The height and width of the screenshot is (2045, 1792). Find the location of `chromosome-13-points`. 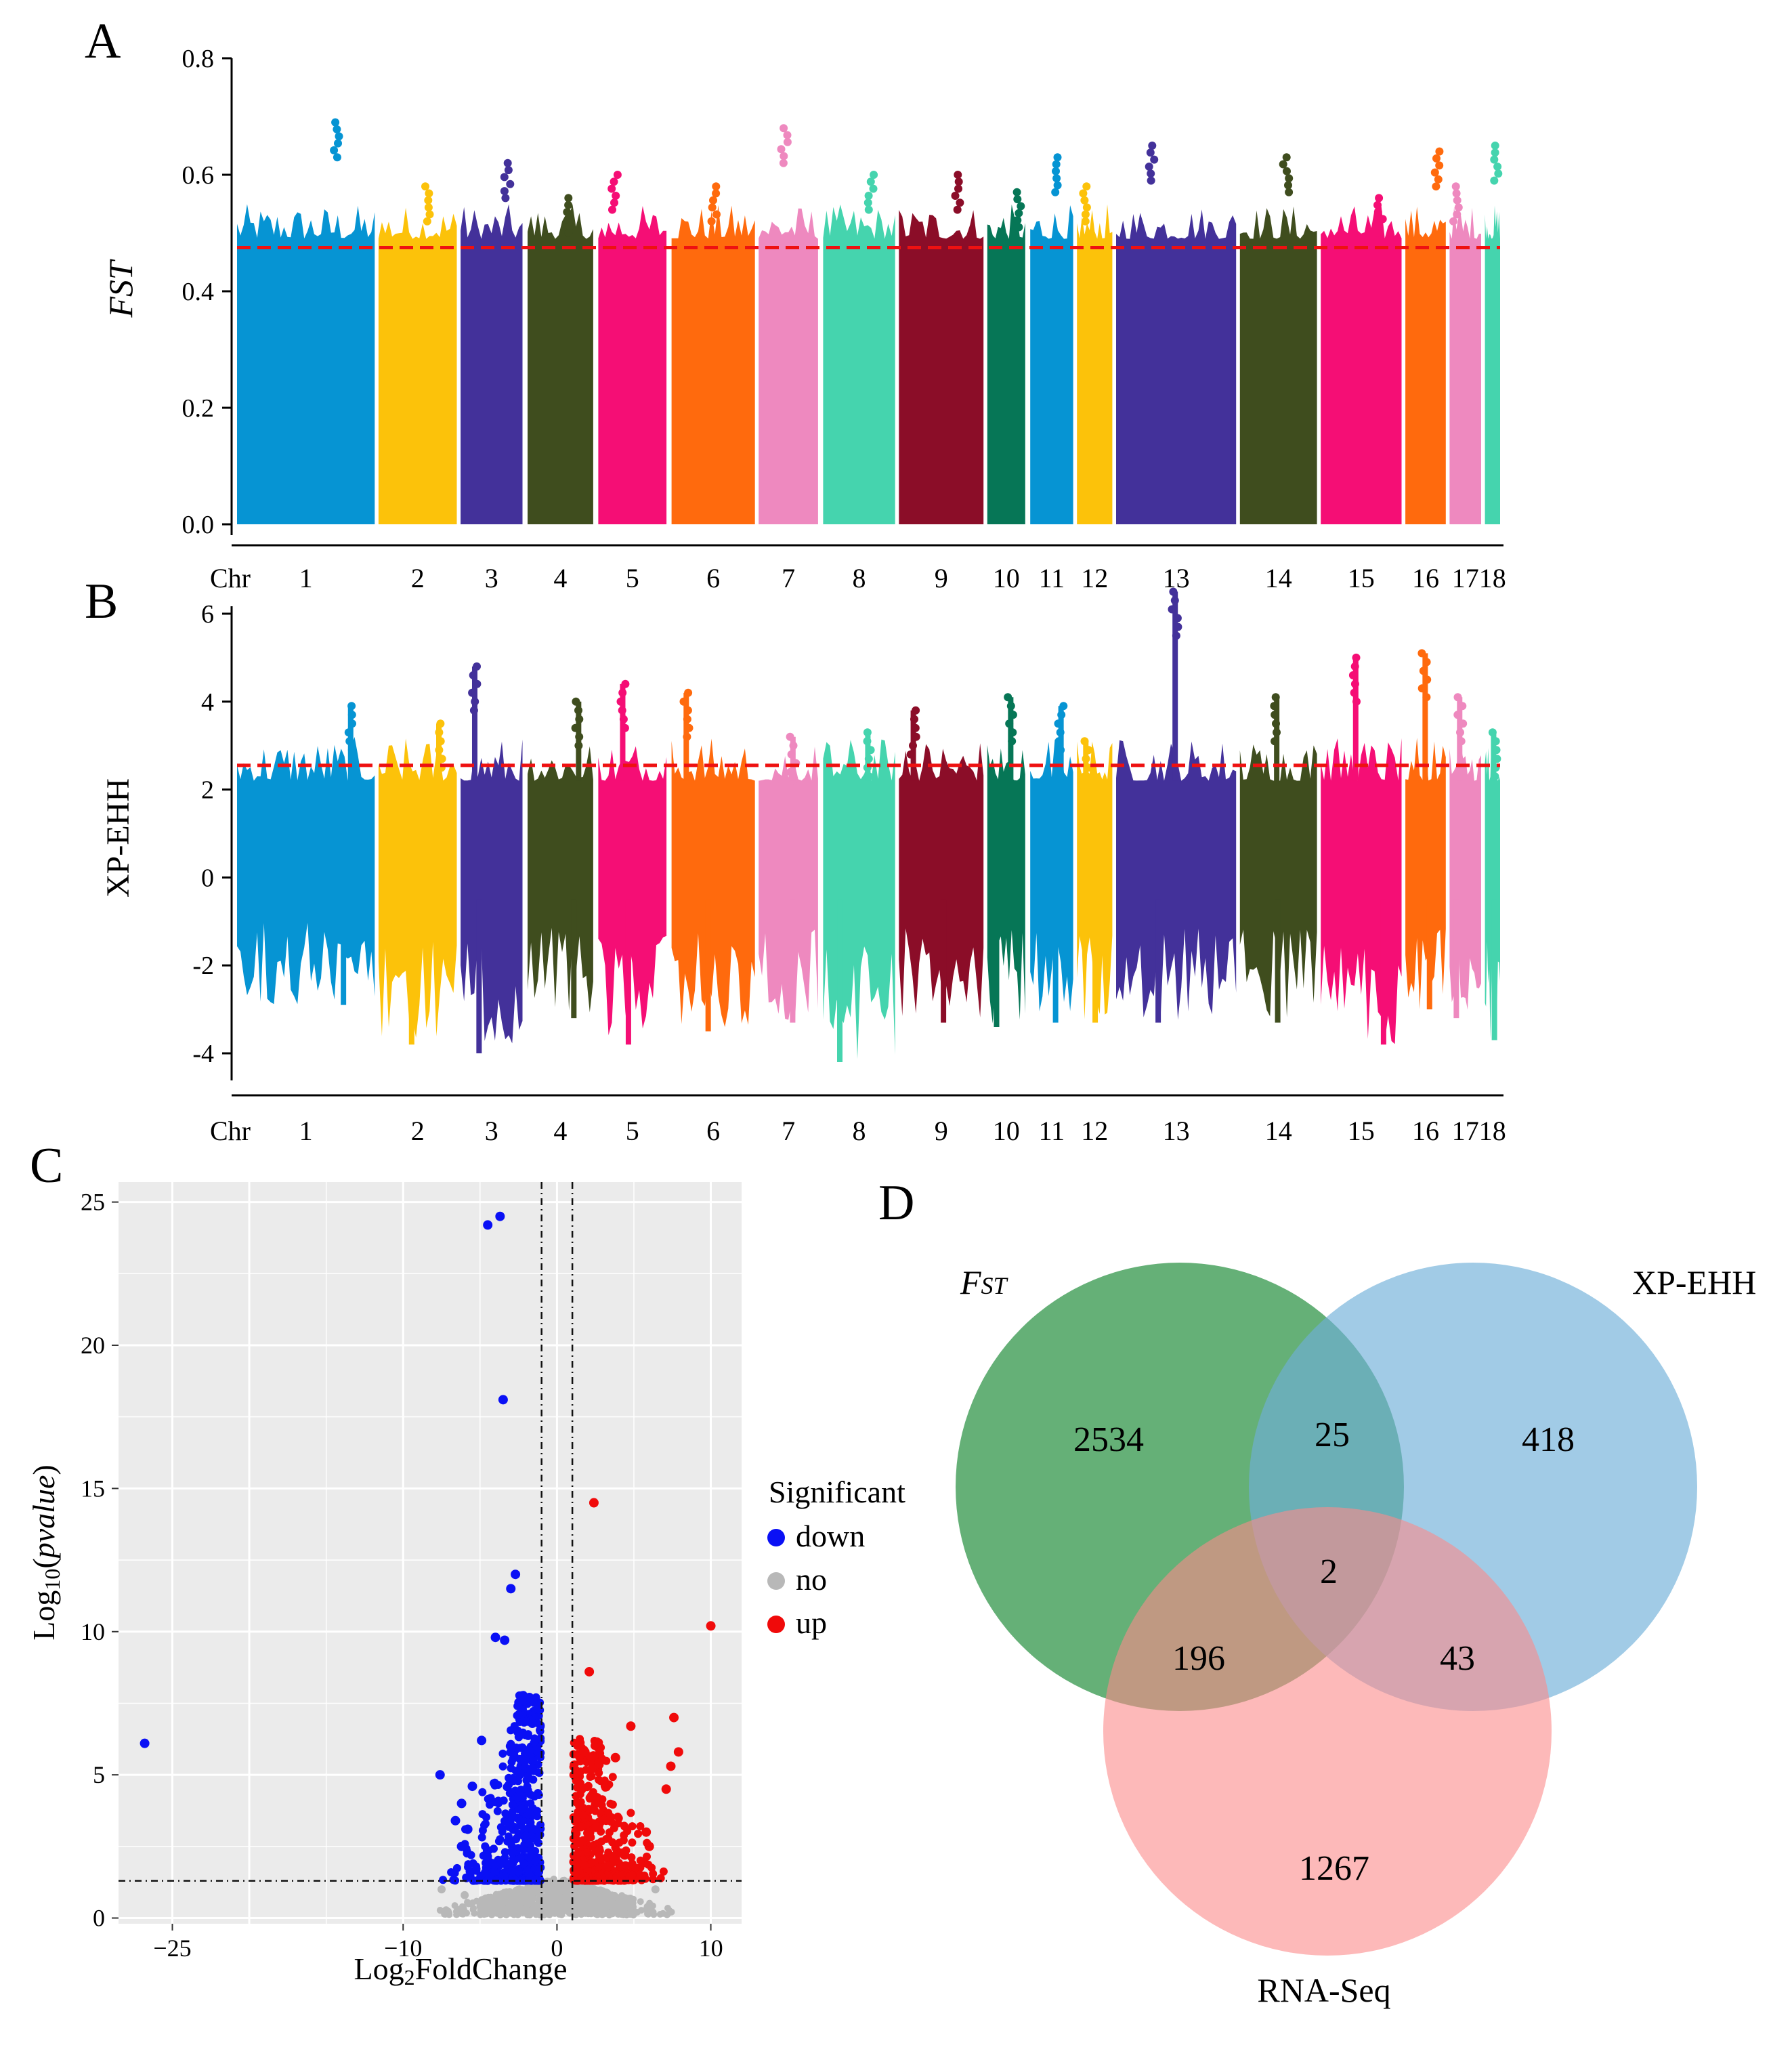

chromosome-13-points is located at coordinates (1176, 805).